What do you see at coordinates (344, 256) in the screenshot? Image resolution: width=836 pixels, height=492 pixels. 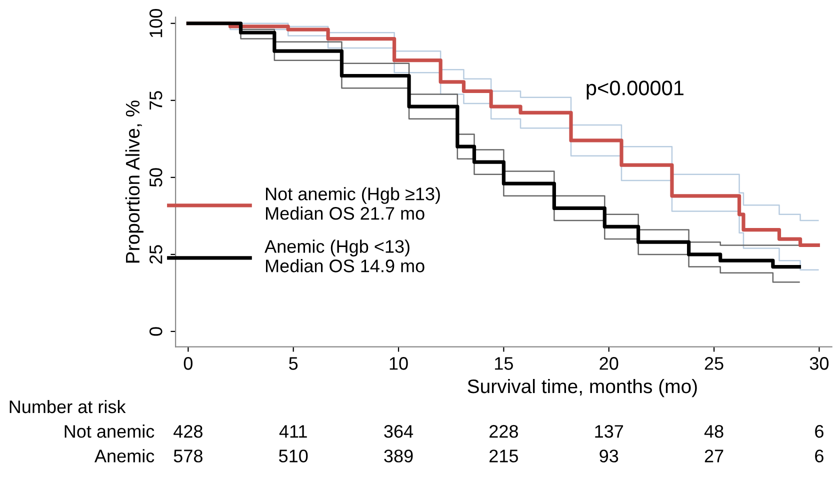 I see `legend-label: Anemic (Hgb <13) Median OS 14.9 mo` at bounding box center [344, 256].